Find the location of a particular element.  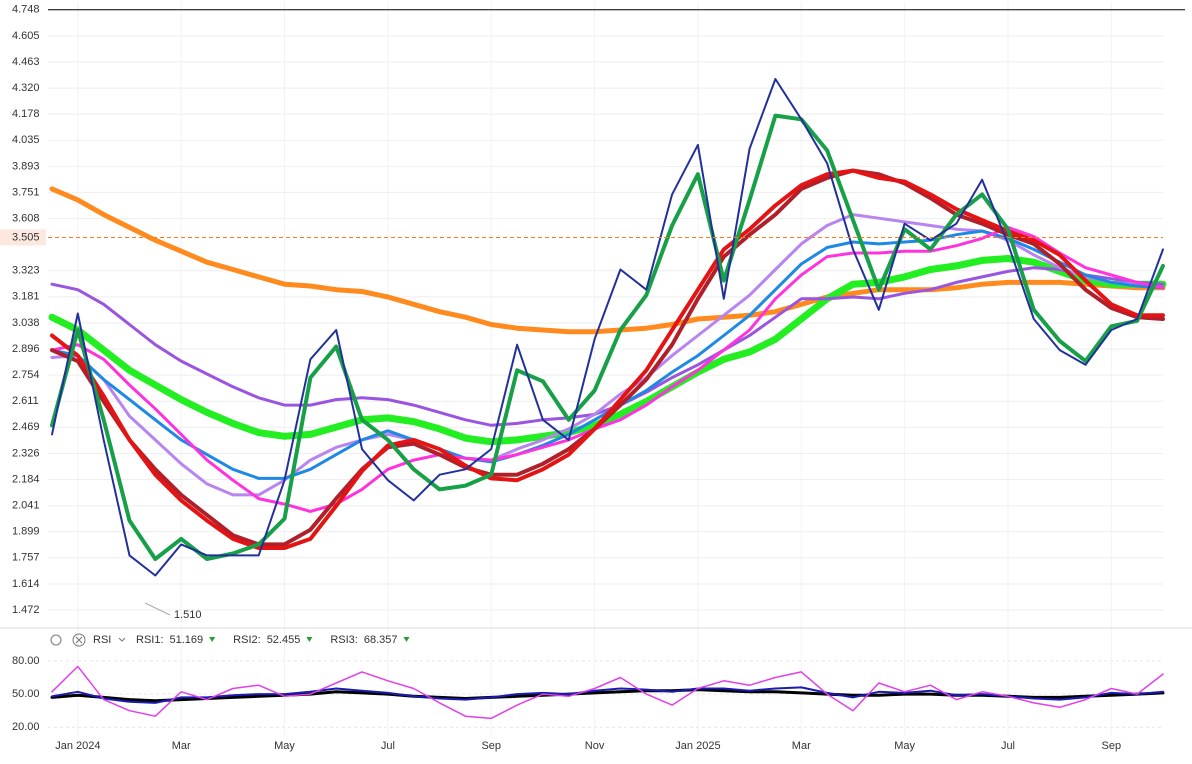

indicator-name: RSI is located at coordinates (102, 640).